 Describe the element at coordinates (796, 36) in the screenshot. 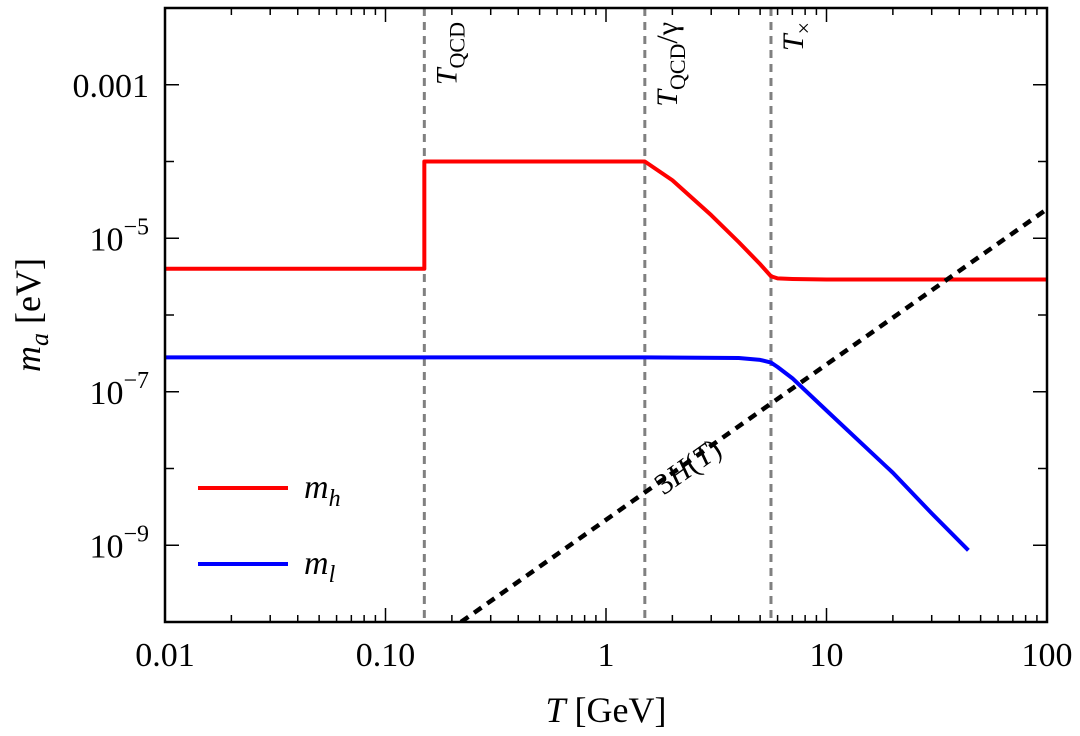

I see `vline-label-2: T×` at that location.